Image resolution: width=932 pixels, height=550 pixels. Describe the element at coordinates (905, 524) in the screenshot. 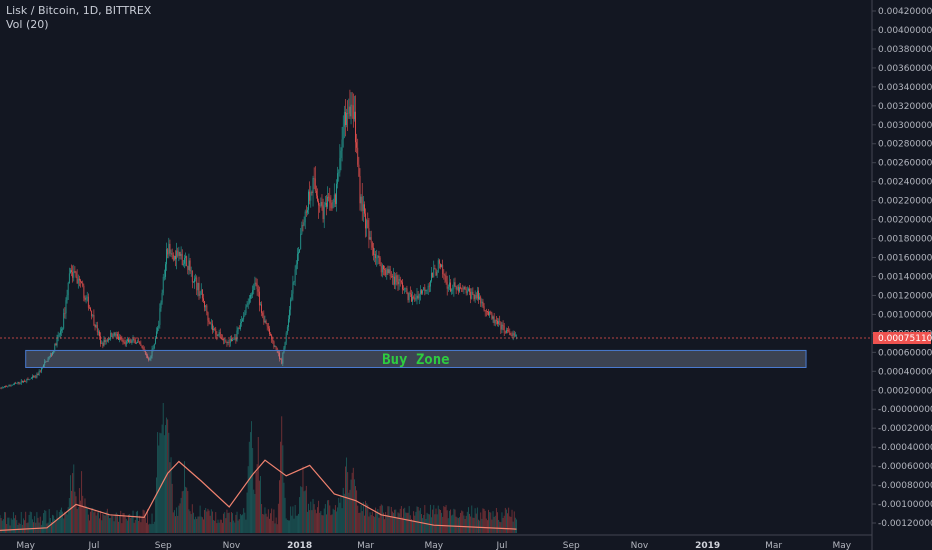

I see `price-tick-label: -0.00120000` at that location.